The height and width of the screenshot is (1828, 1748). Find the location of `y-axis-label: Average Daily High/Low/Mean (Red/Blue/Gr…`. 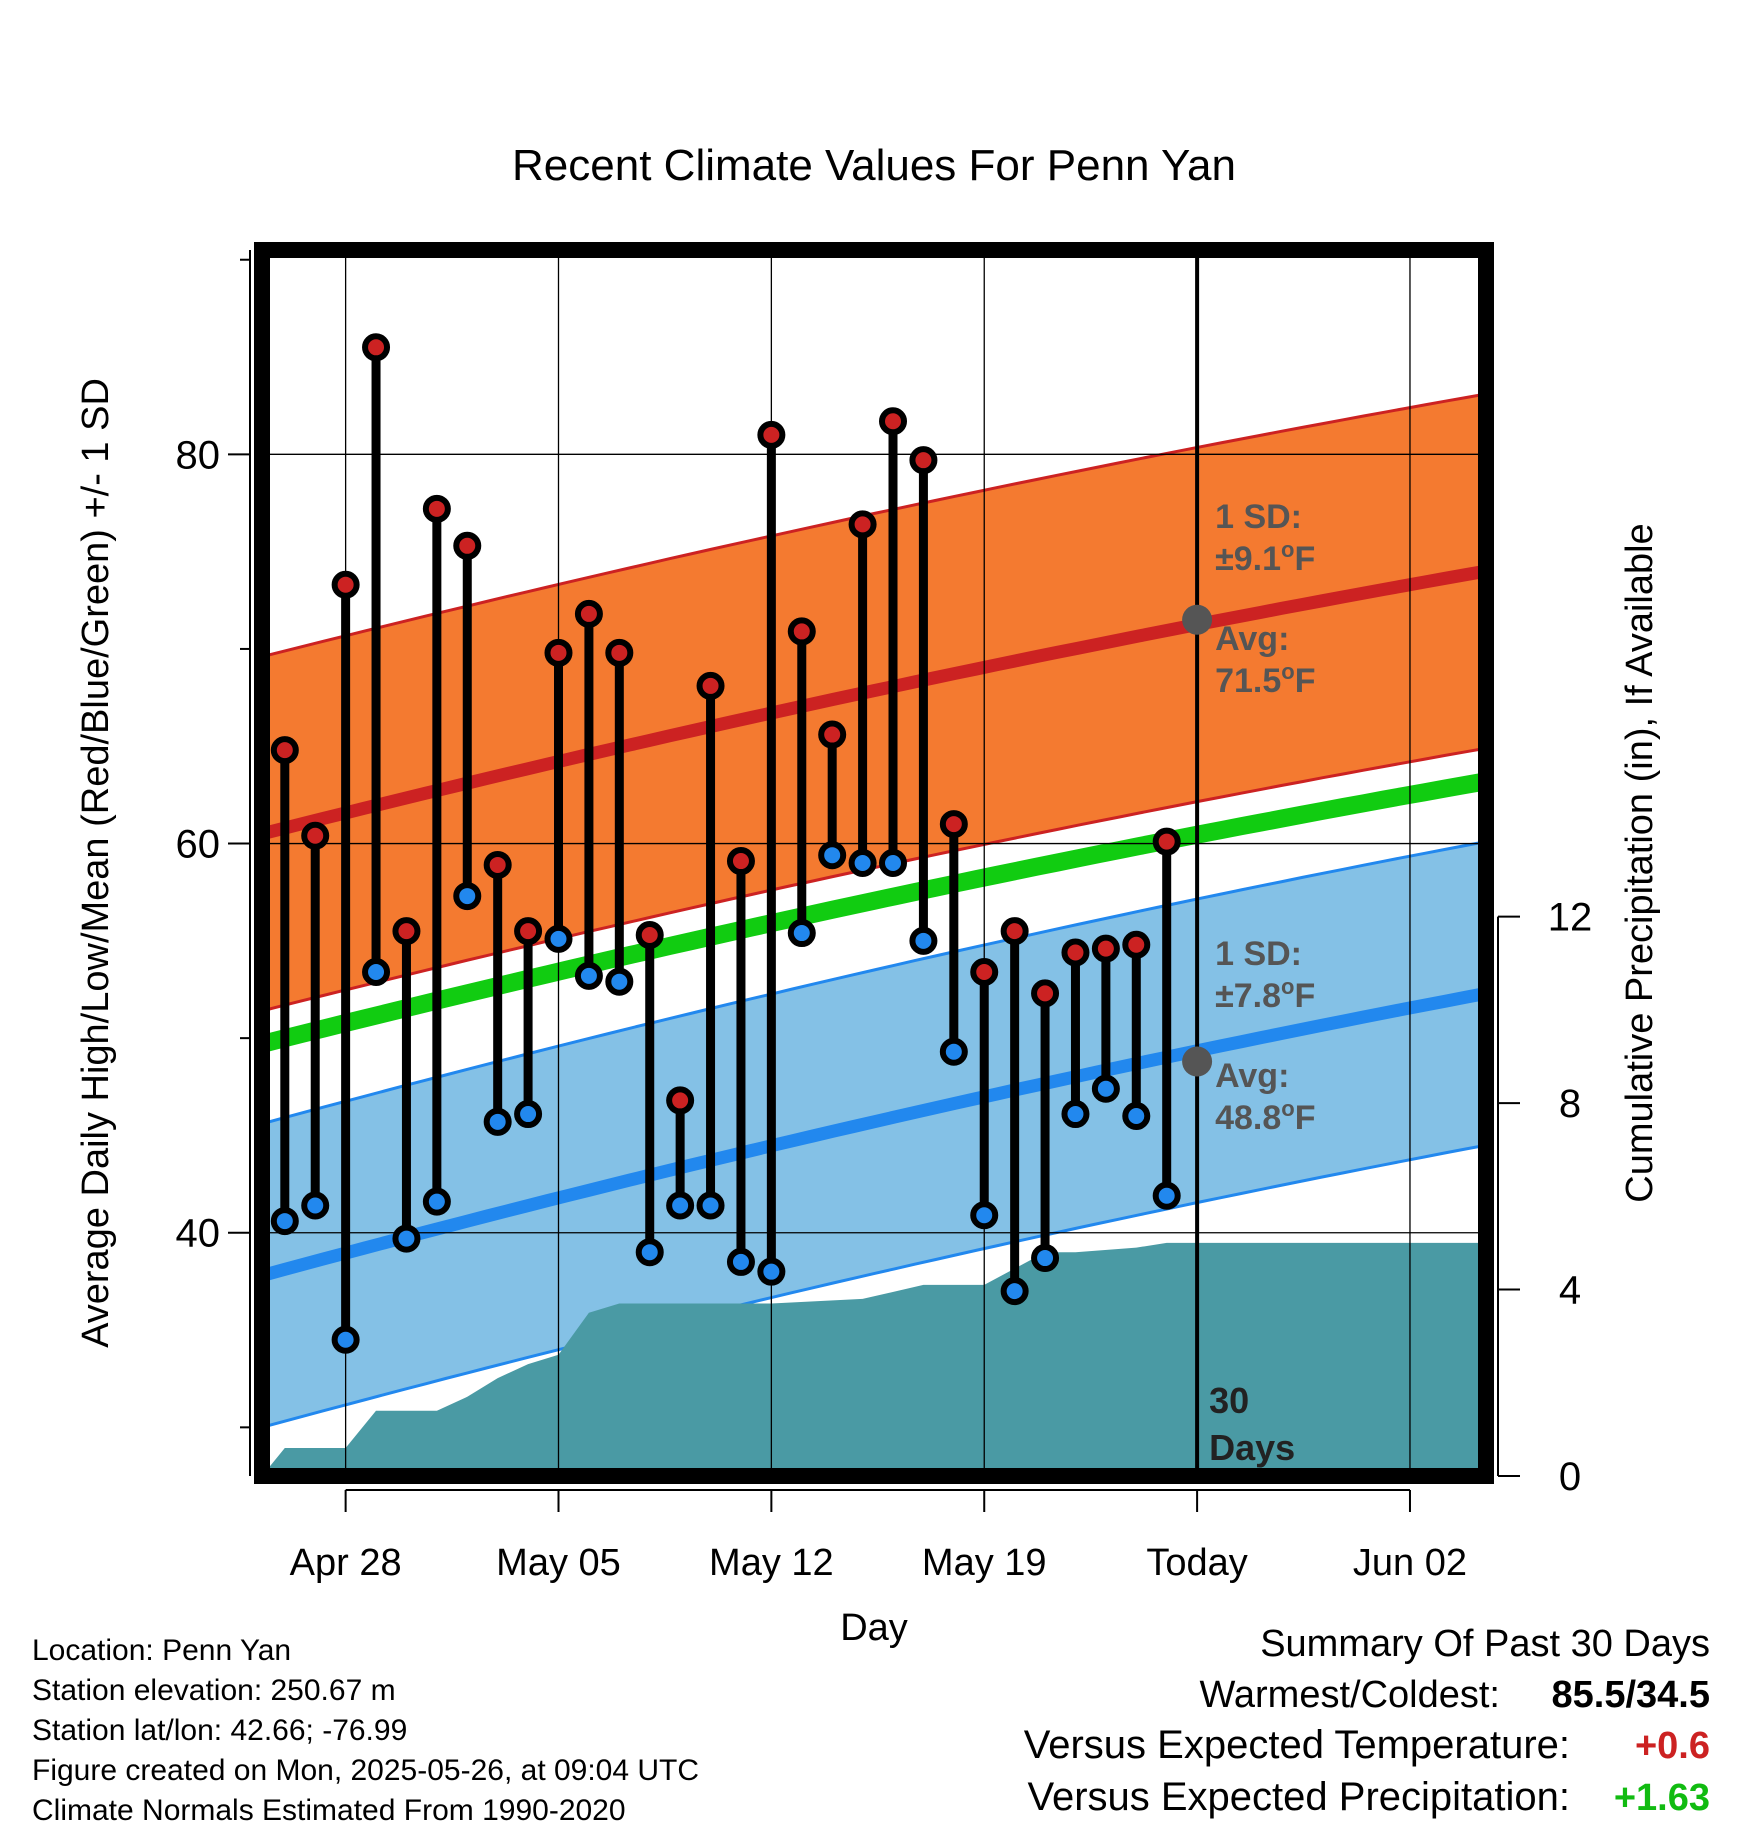

y-axis-label: Average Daily High/Low/Mean (Red/Blue/Gr… is located at coordinates (96, 863).